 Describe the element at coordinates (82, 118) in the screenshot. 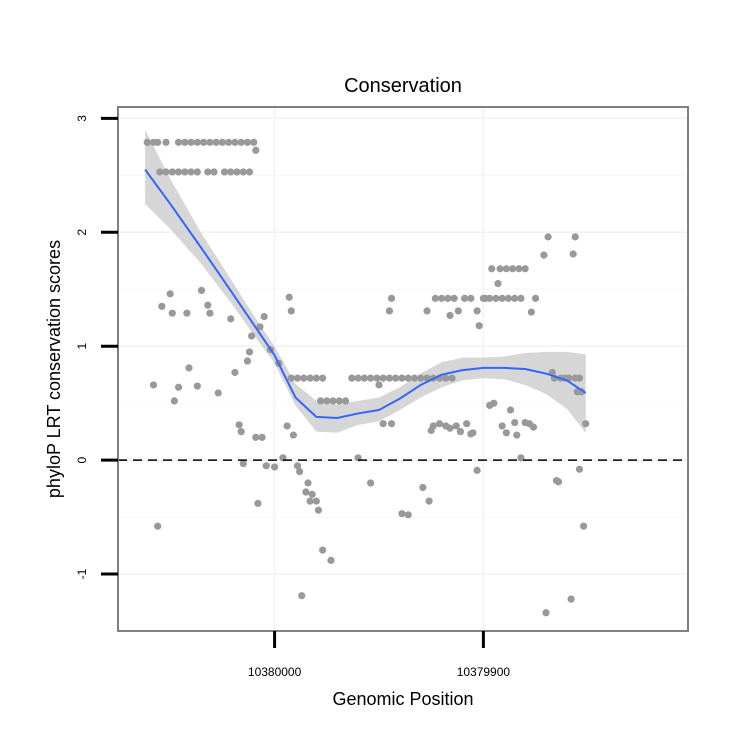

I see `y-tick-label: 3` at that location.